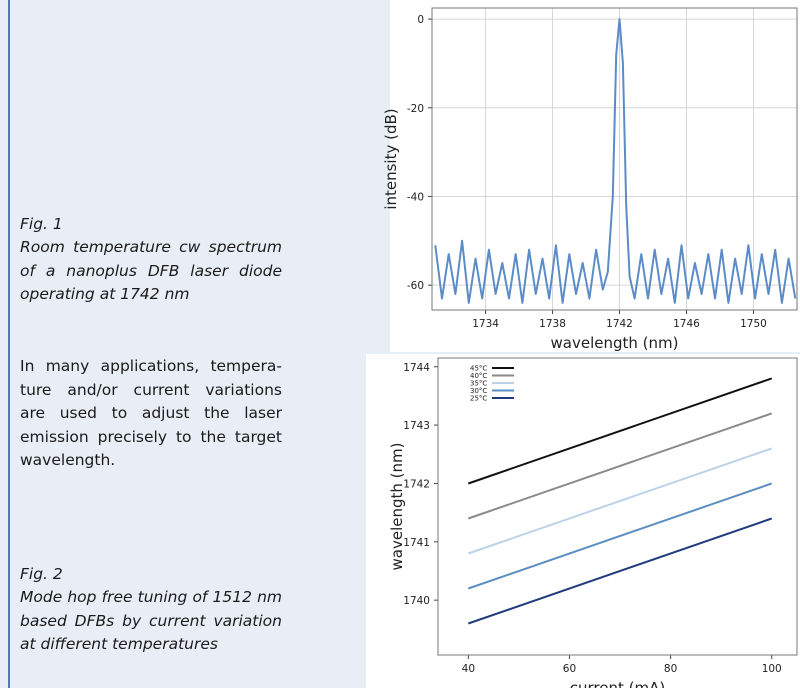 This screenshot has width=800, height=688. Describe the element at coordinates (68, 460) in the screenshot. I see `paragraph-line: wavelength.` at that location.